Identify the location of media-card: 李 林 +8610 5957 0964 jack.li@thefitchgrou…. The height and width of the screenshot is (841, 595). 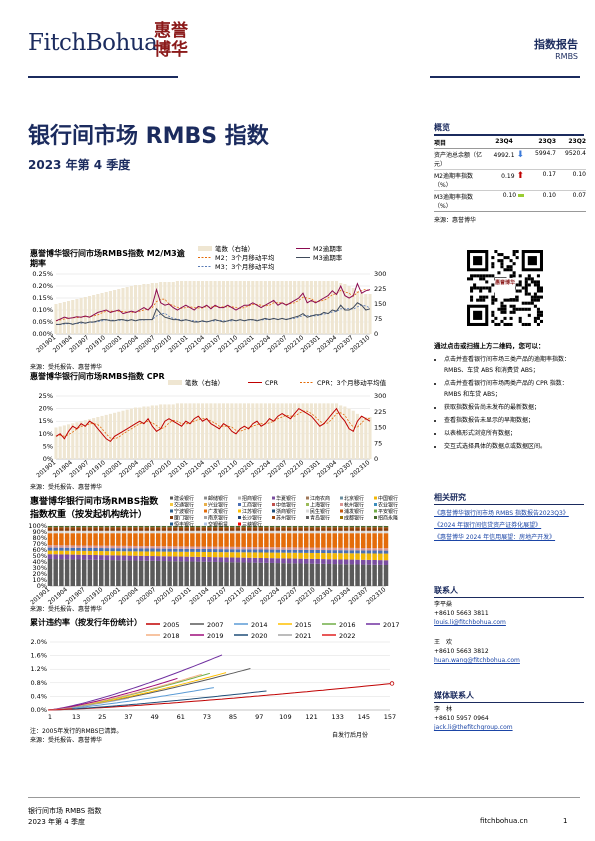
(473, 718).